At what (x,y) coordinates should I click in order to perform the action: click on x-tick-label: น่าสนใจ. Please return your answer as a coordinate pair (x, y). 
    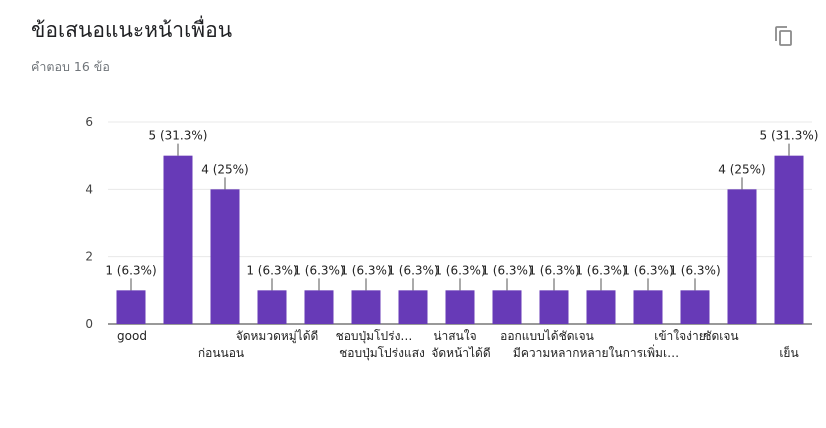
    Looking at the image, I should click on (454, 336).